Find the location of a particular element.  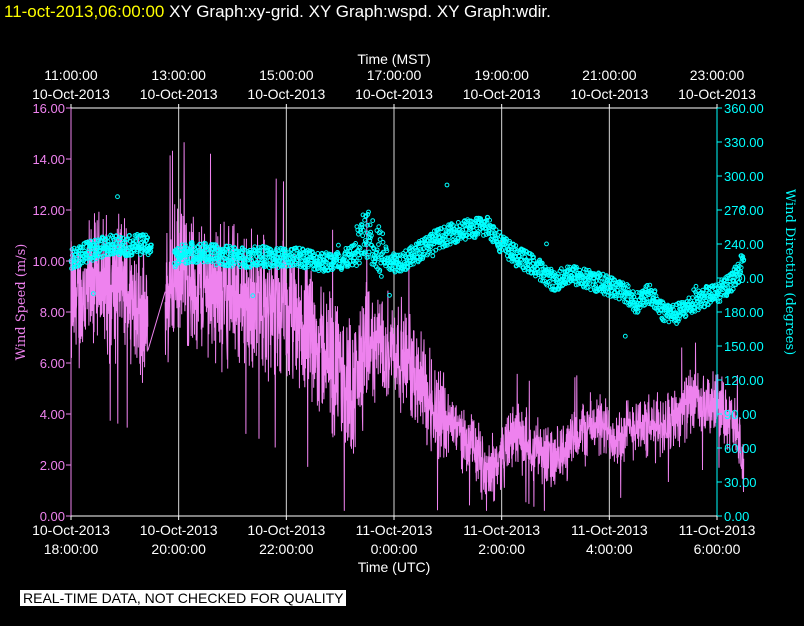

right-tick-label-0: 0.00 is located at coordinates (736, 516).